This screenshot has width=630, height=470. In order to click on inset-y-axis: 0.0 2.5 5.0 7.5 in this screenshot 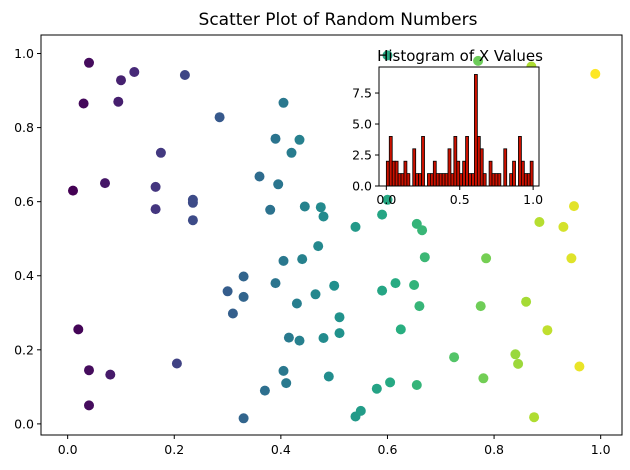, I will do `click(365, 140)`.